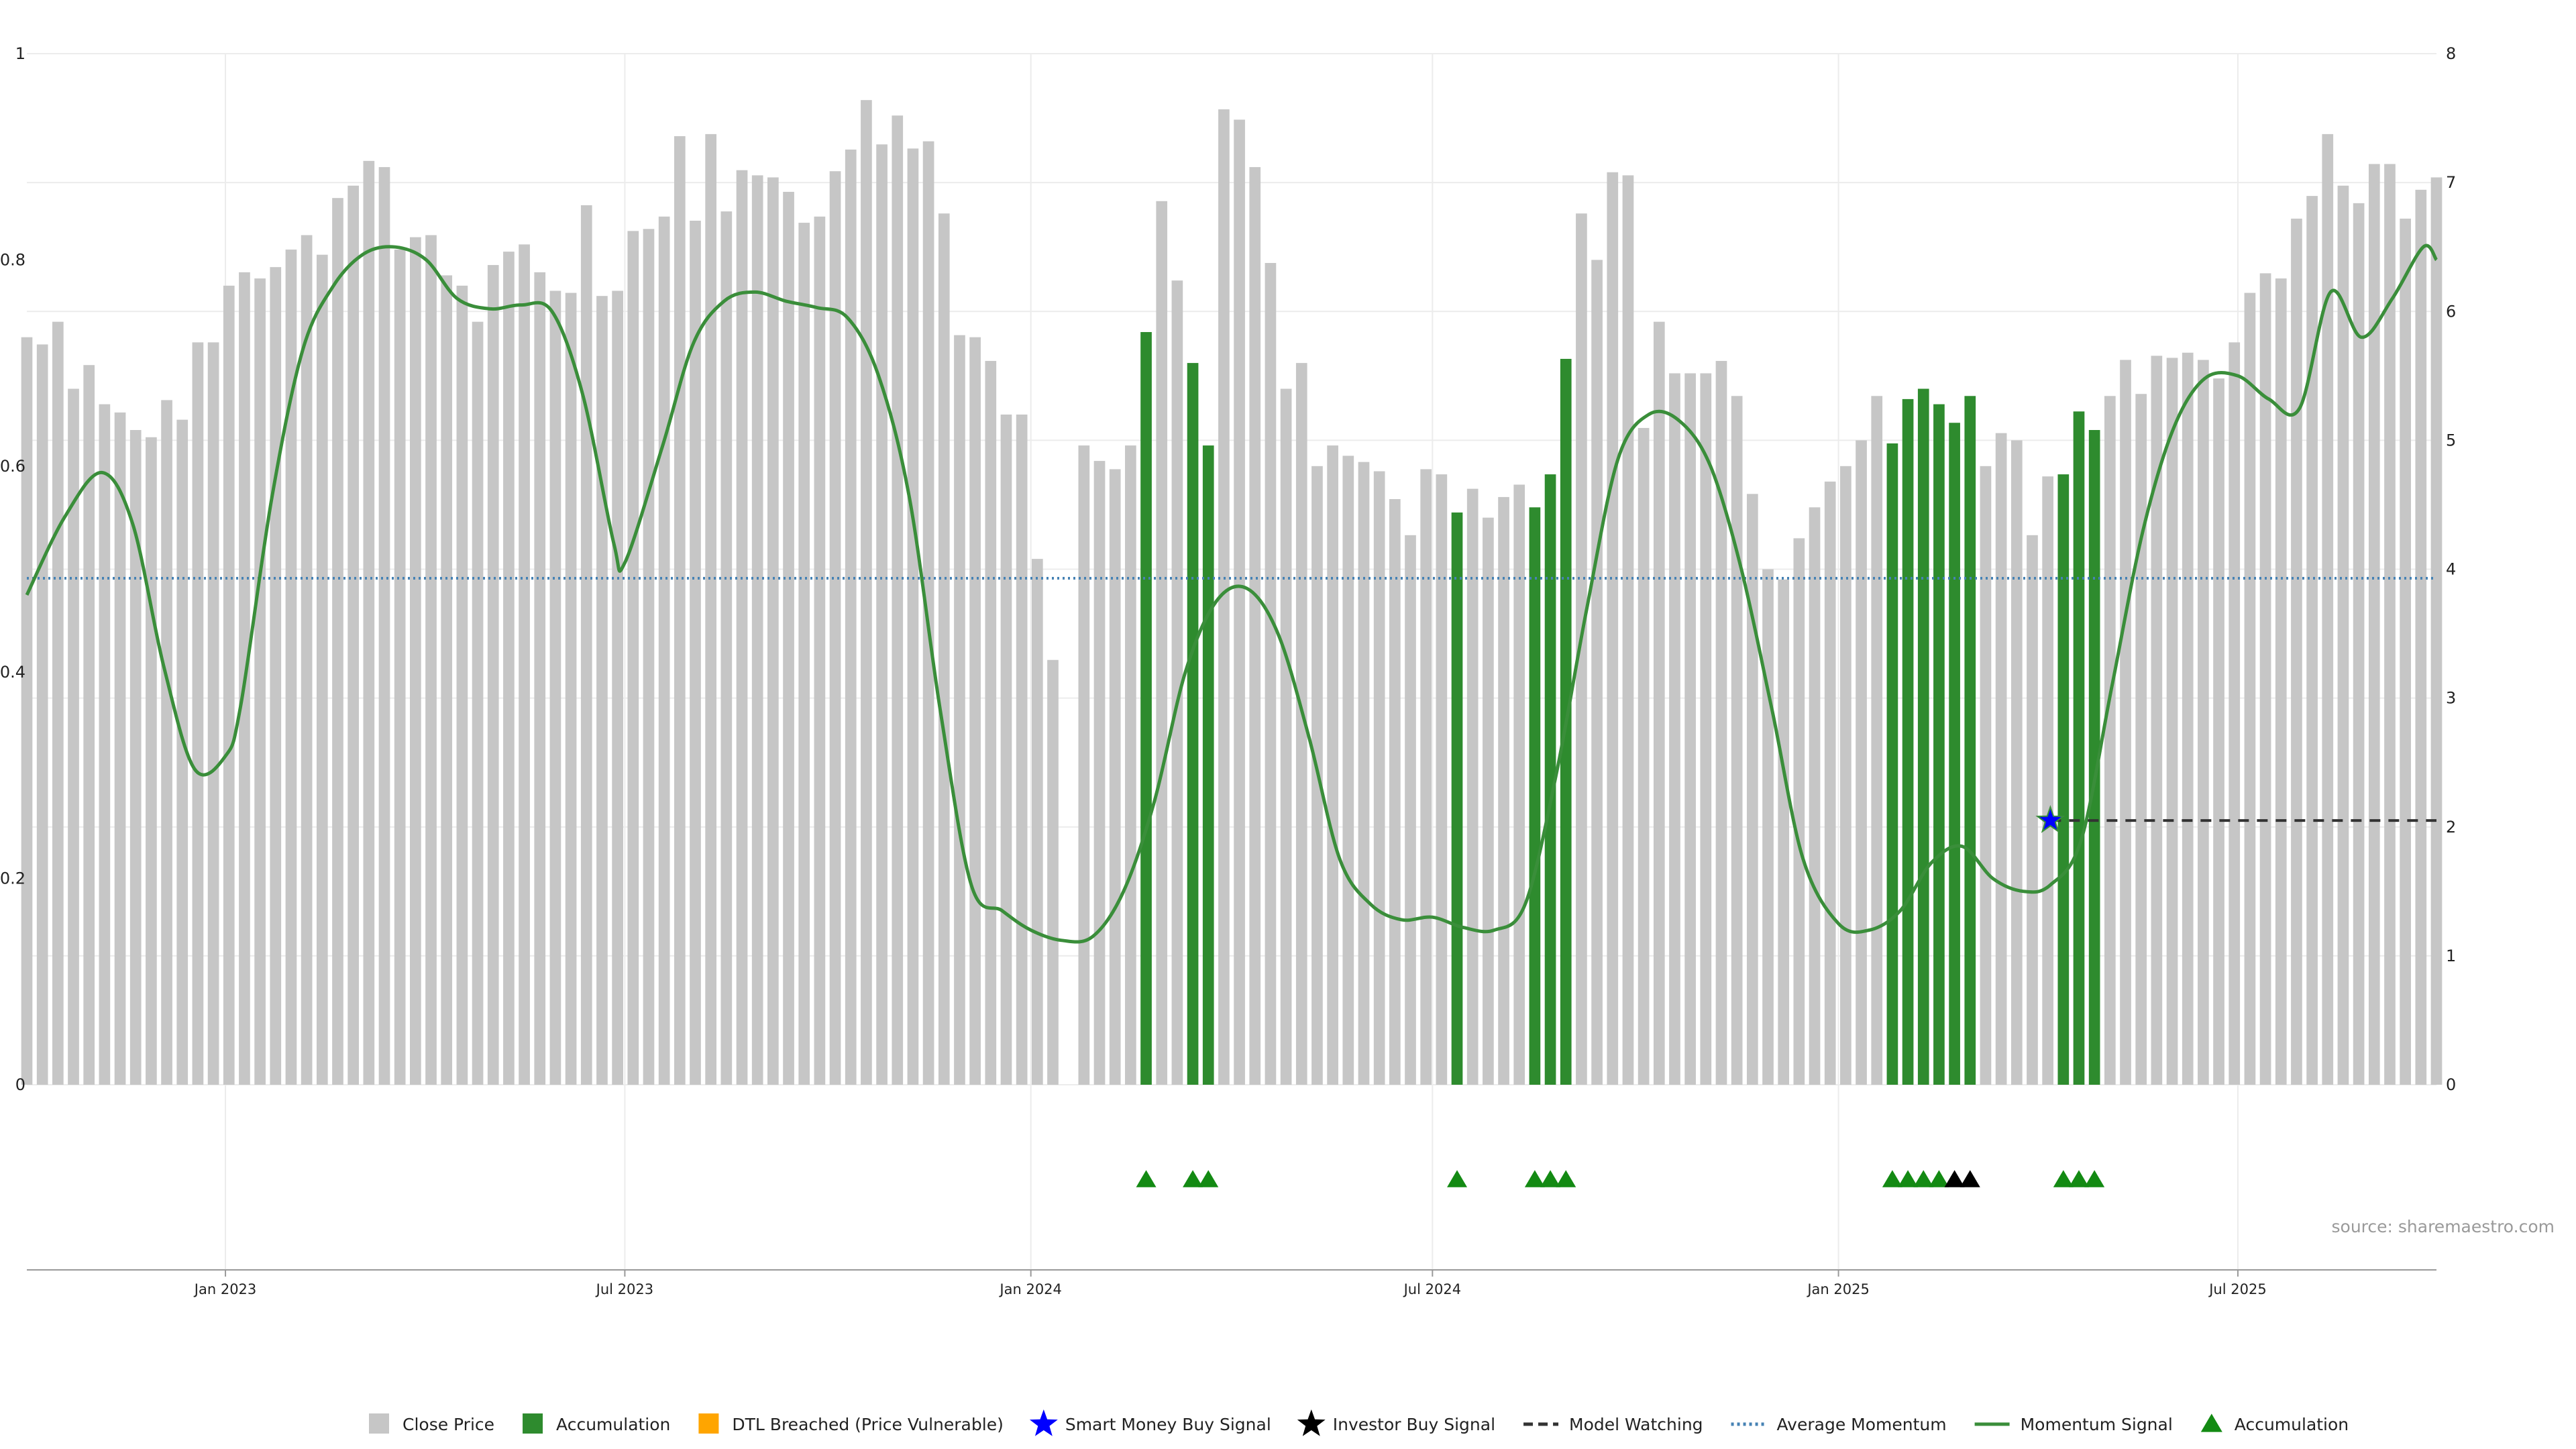  Describe the element at coordinates (1838, 1289) in the screenshot. I see `x-tick-label: Jan 2025` at that location.